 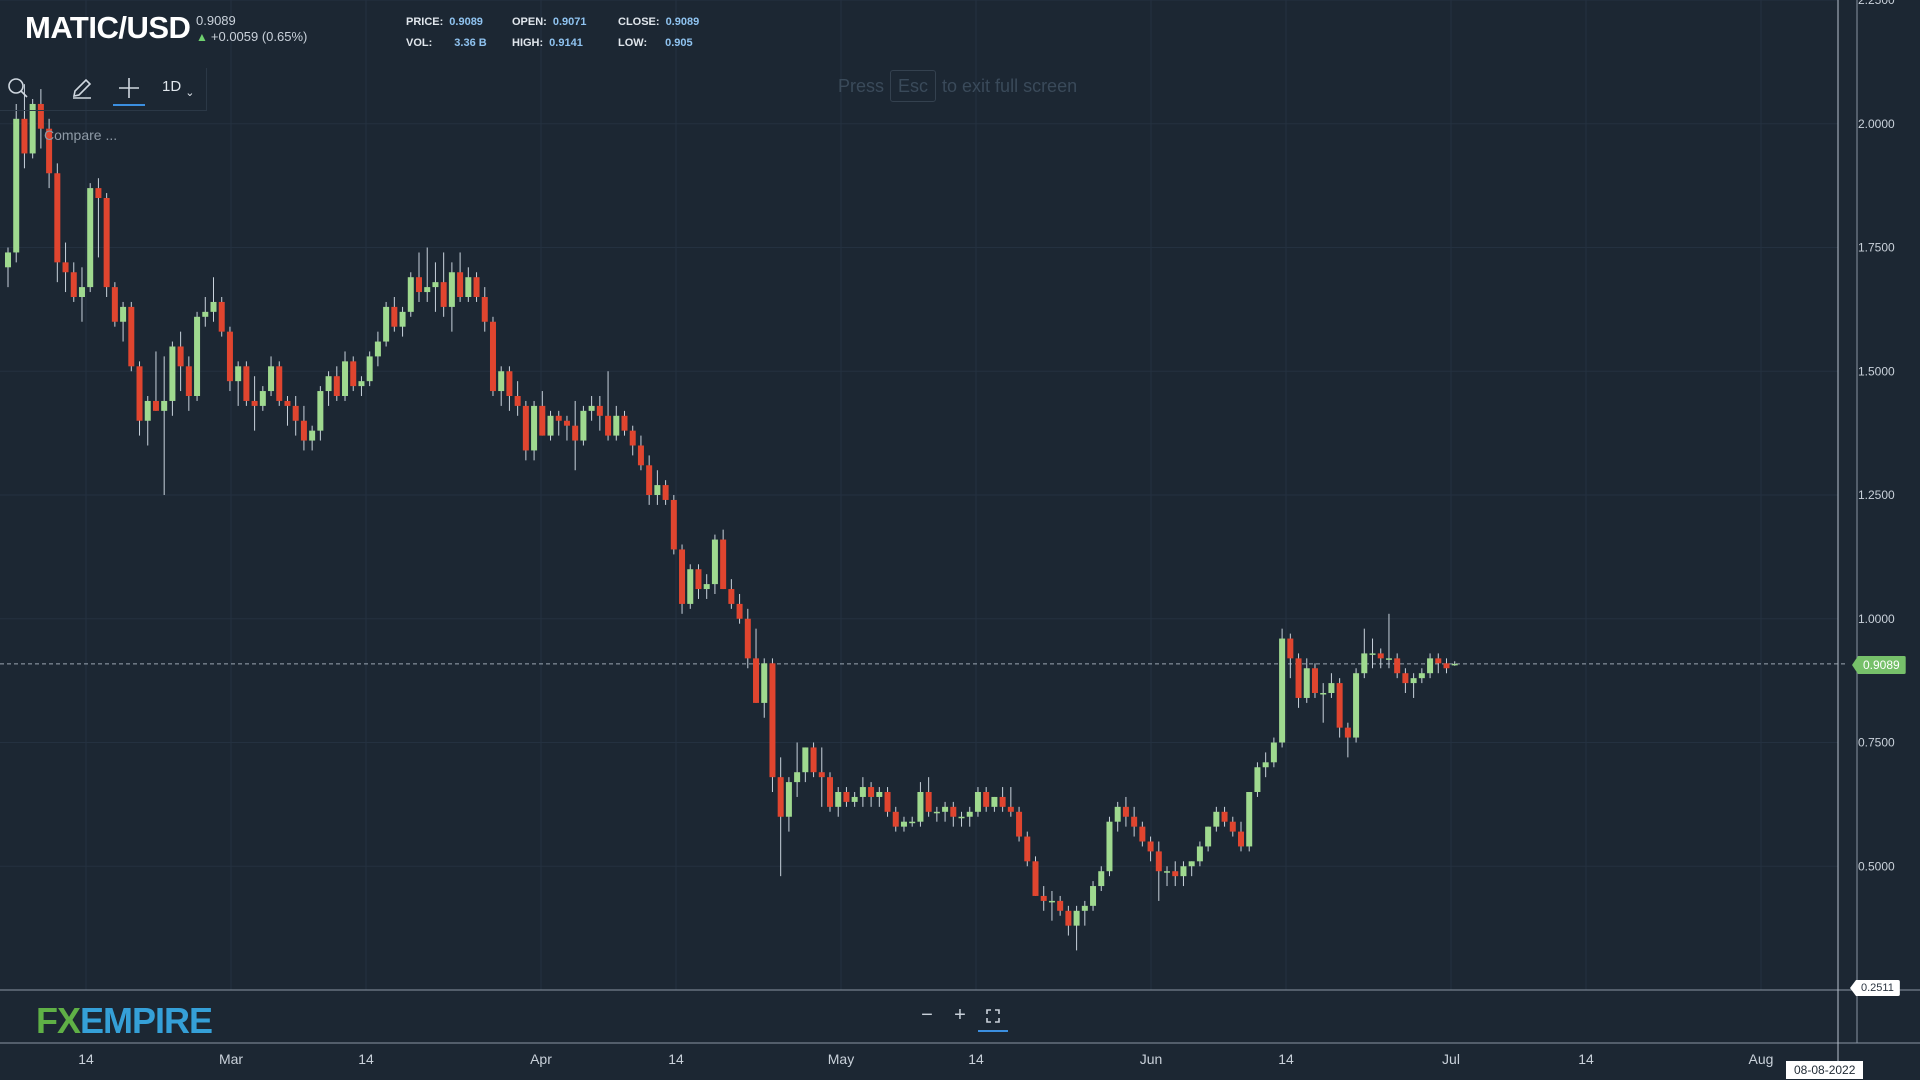 What do you see at coordinates (18, 88) in the screenshot?
I see `search-icon` at bounding box center [18, 88].